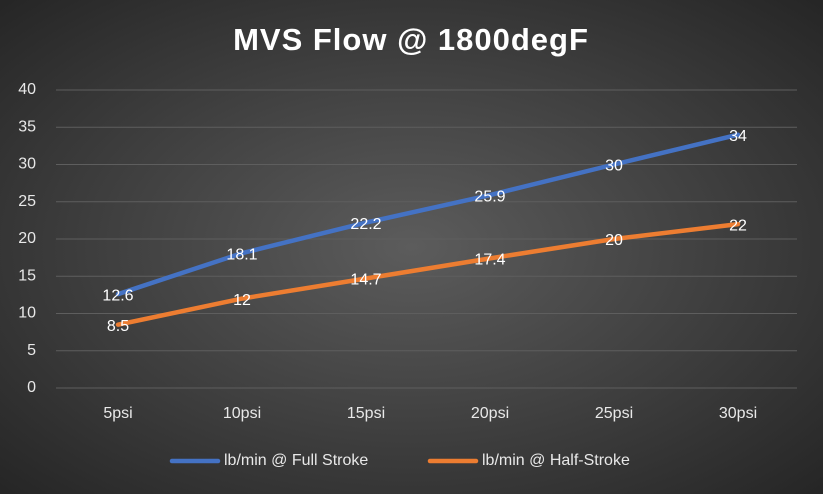 The width and height of the screenshot is (823, 494). What do you see at coordinates (27, 126) in the screenshot?
I see `y-tick-label: 35` at bounding box center [27, 126].